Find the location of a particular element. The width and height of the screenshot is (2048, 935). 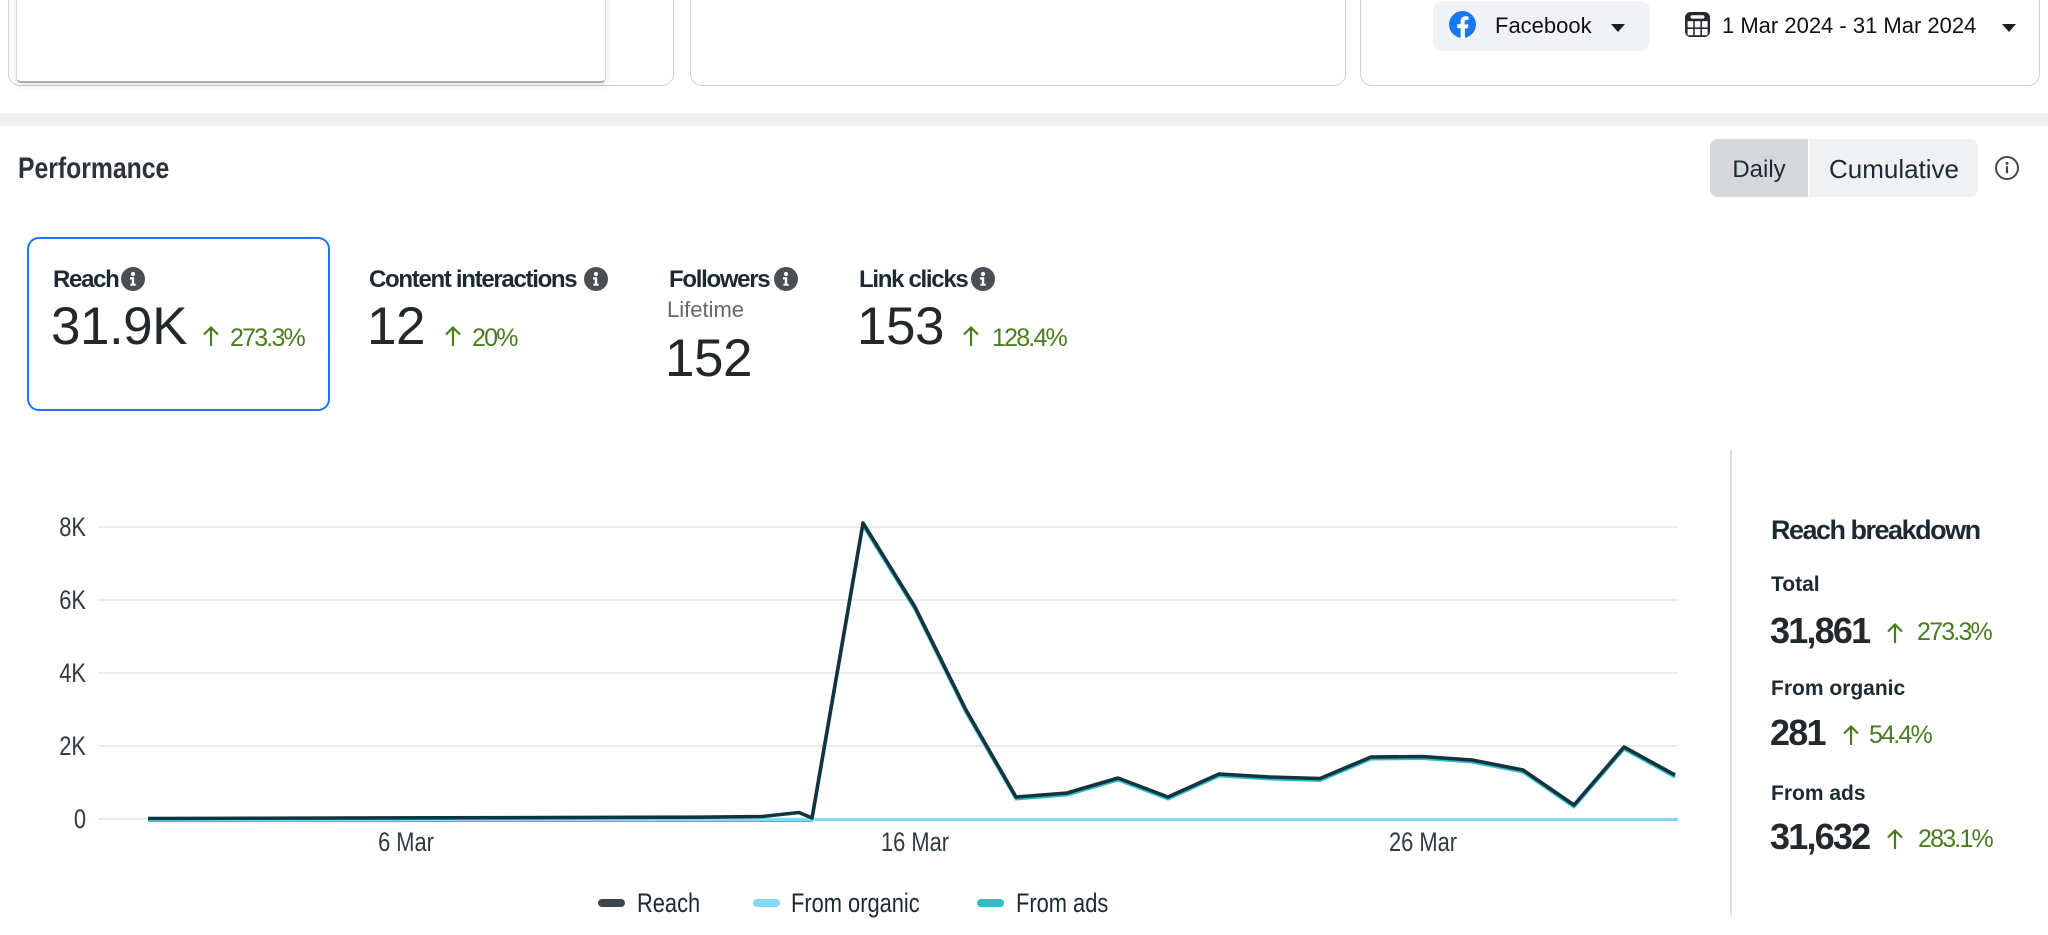

svg-text: 4K is located at coordinates (72, 674).